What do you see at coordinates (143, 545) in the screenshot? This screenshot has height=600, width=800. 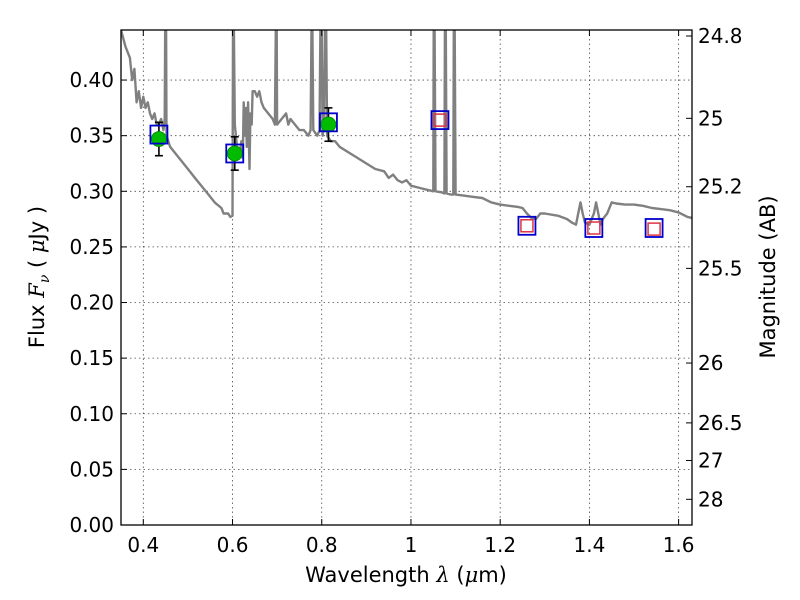 I see `x-tick-label: 0.4` at bounding box center [143, 545].